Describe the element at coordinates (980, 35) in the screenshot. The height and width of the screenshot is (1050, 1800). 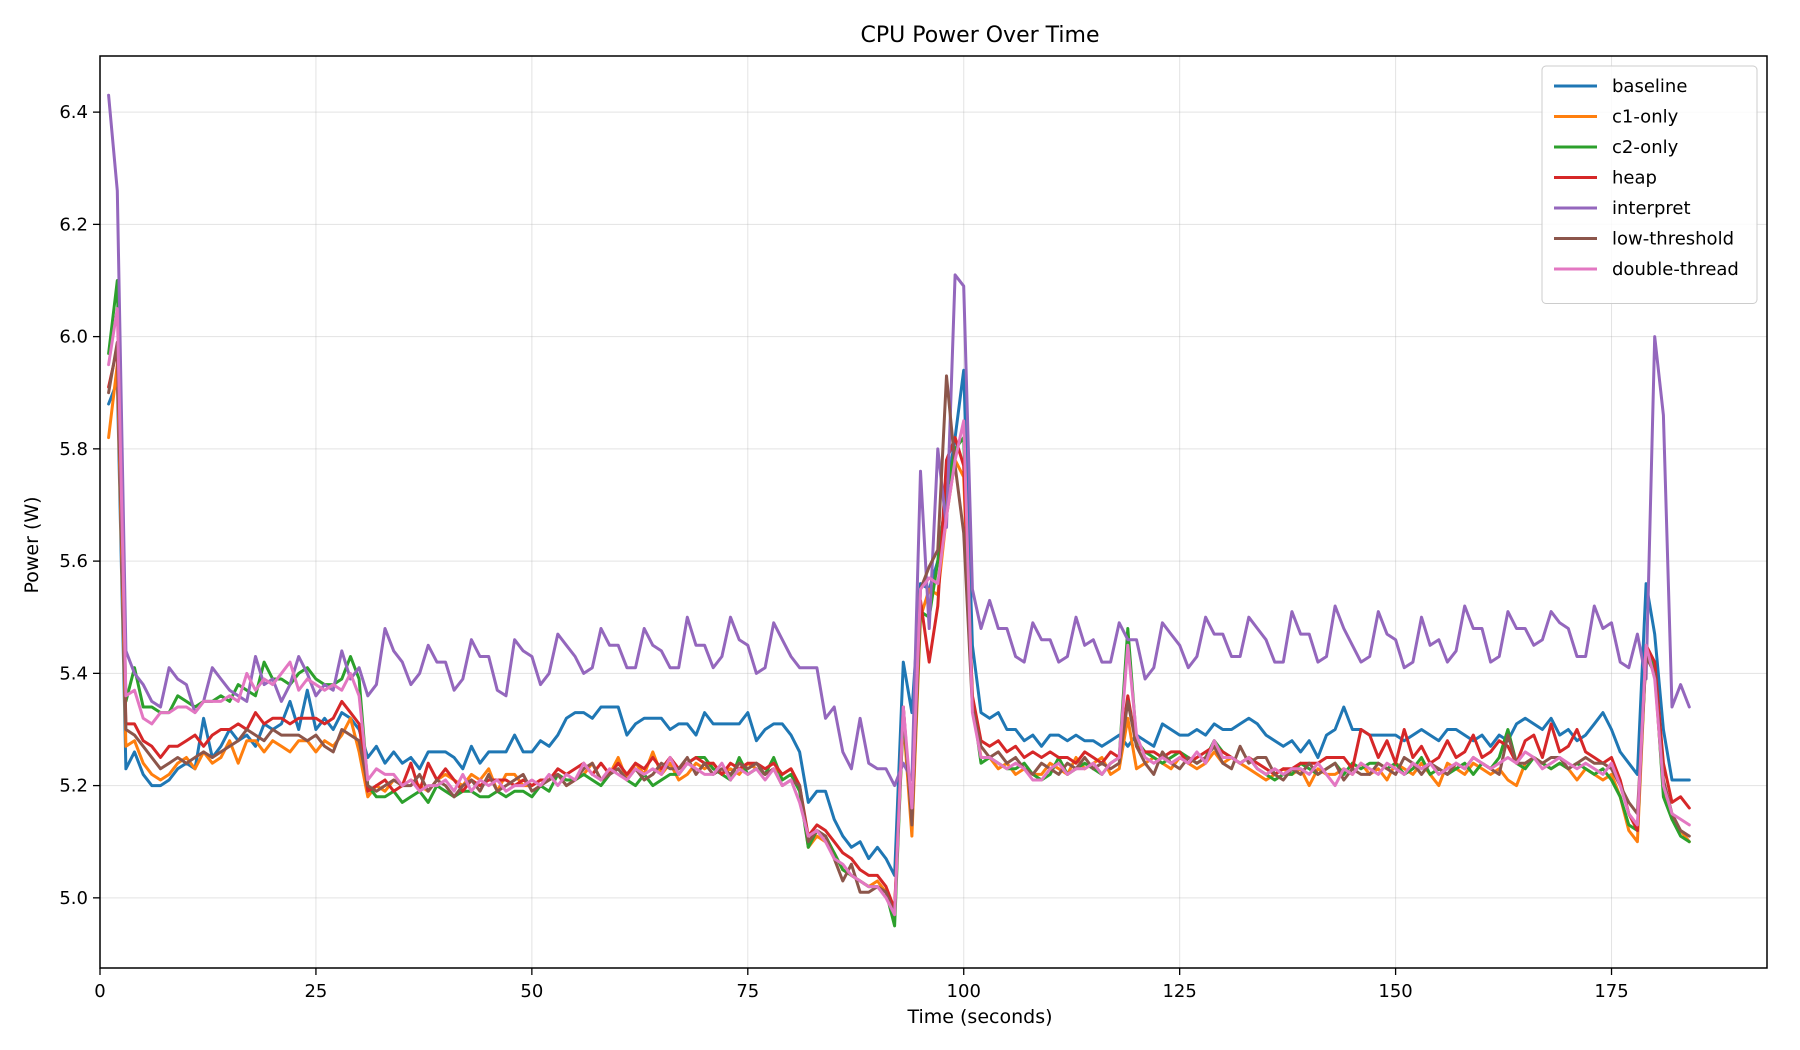
I see `chart-title: CPU Power Over Time` at that location.